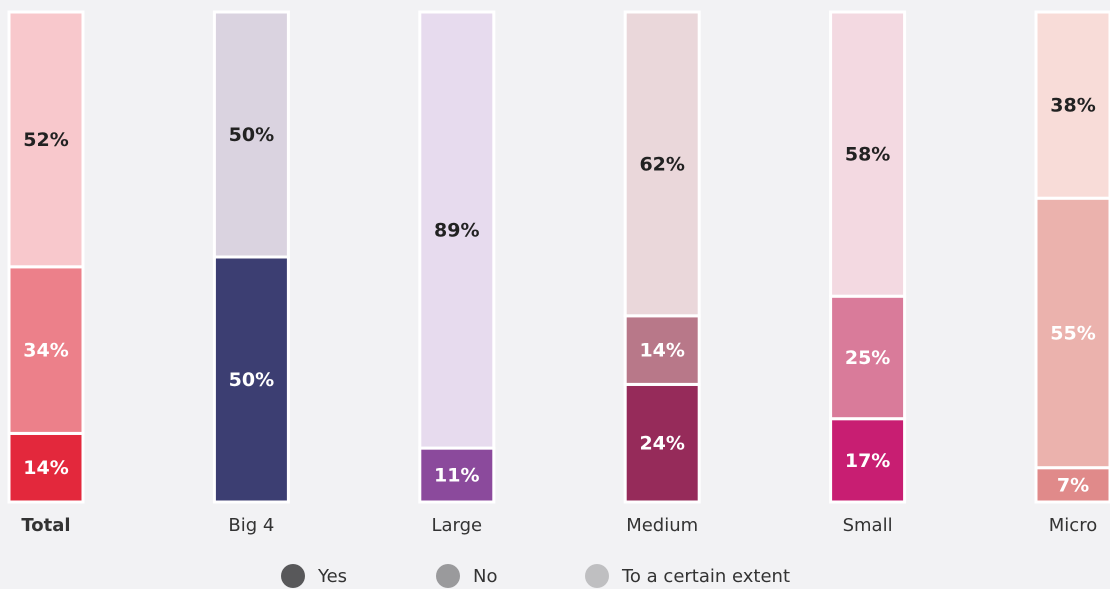 Image resolution: width=1110 pixels, height=589 pixels. Describe the element at coordinates (1073, 485) in the screenshot. I see `value-label: 7%` at that location.